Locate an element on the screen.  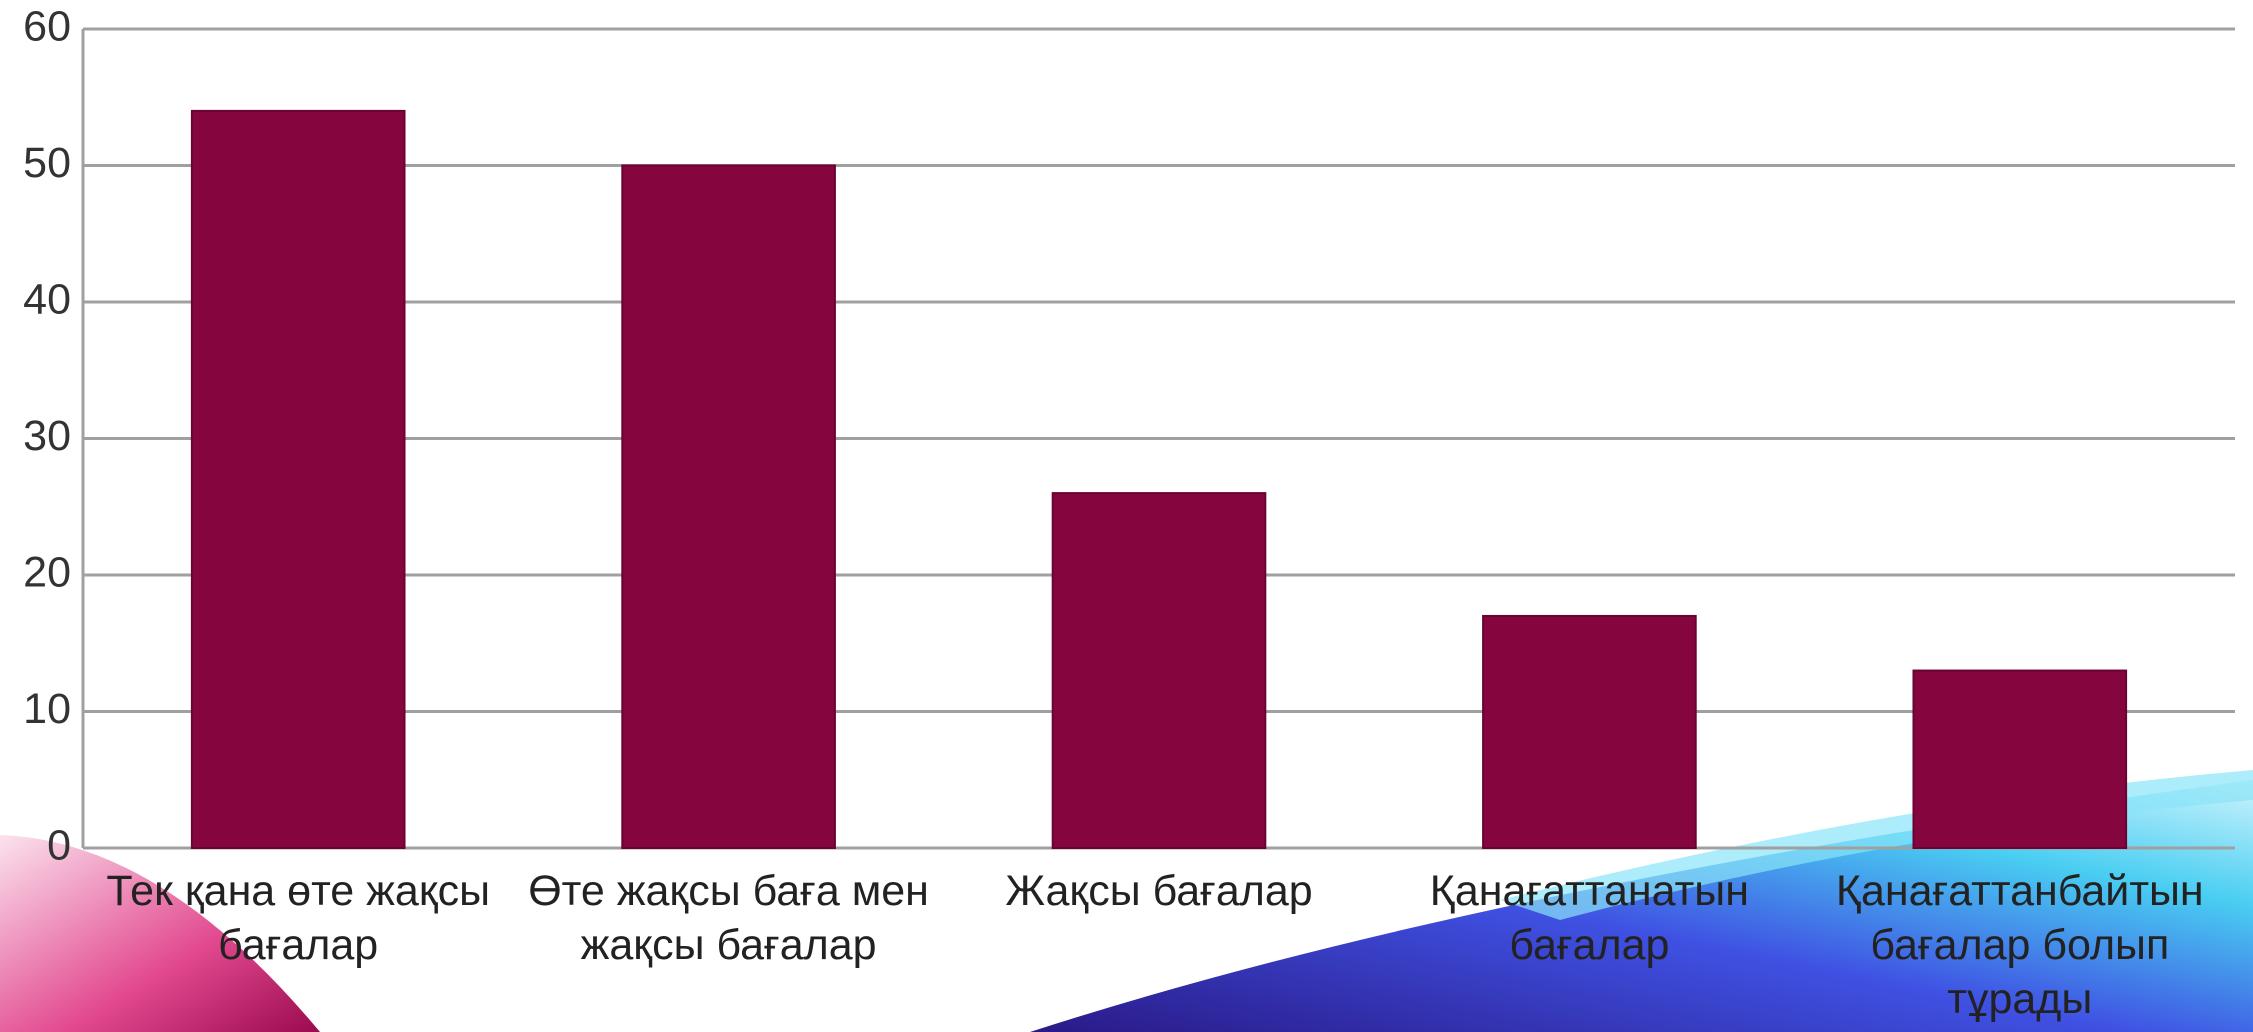
y-tick-label: 10 is located at coordinates (47, 709).